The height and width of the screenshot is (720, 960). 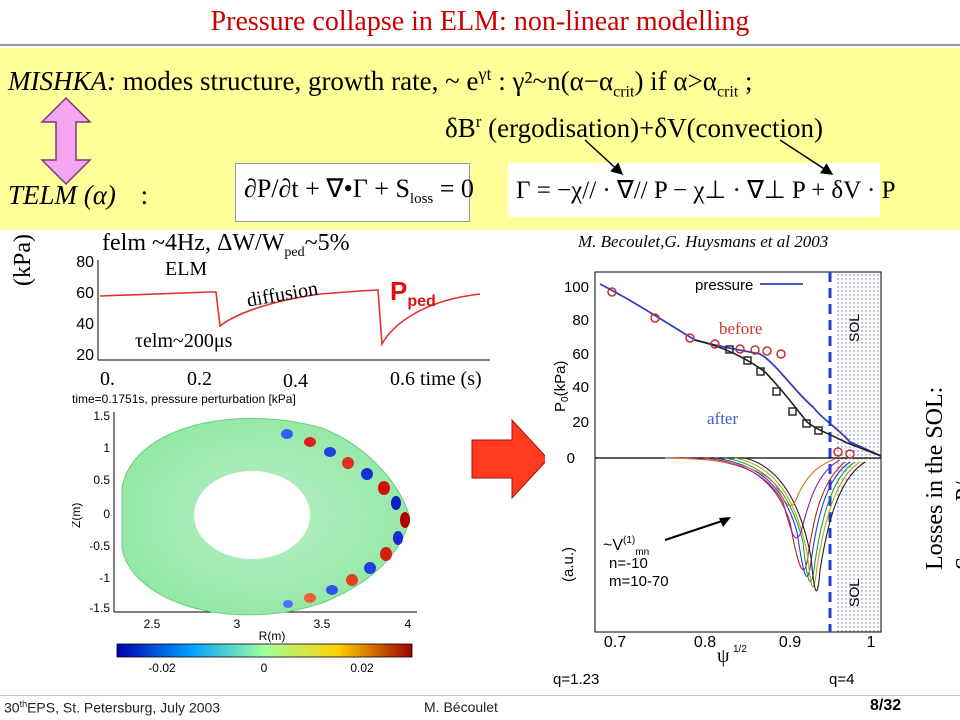 I want to click on pped-label-sub: ped, so click(x=421, y=302).